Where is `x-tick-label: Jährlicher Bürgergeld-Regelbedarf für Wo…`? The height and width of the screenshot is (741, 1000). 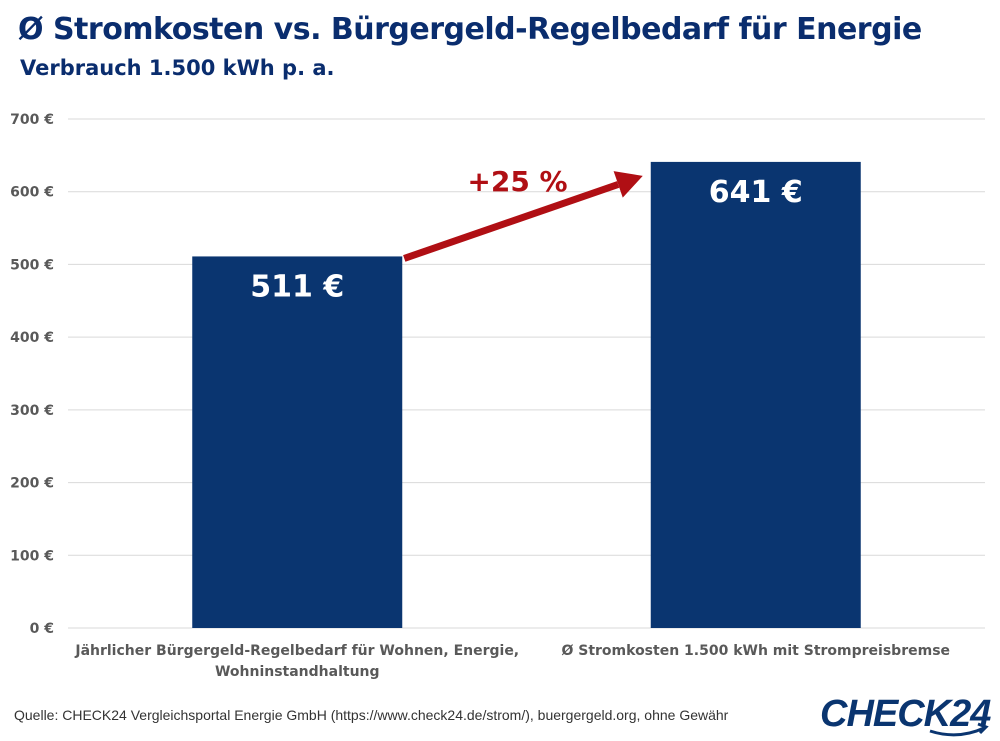 x-tick-label: Jährlicher Bürgergeld-Regelbedarf für Wo… is located at coordinates (296, 651).